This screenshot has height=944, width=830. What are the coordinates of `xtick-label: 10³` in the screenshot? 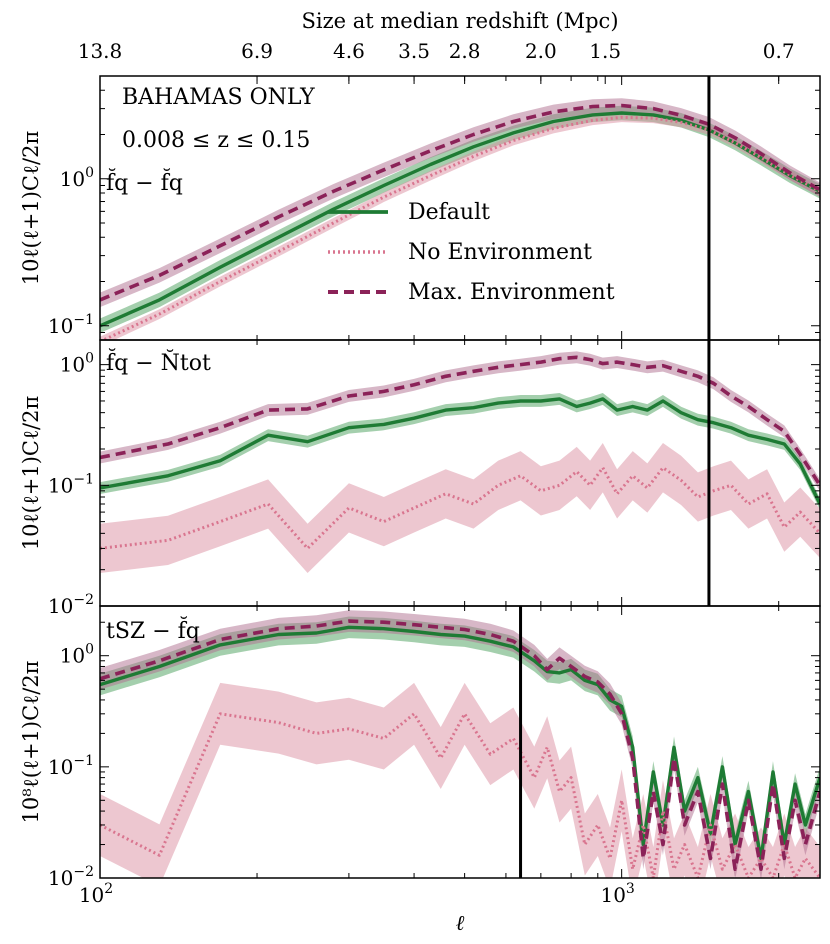 It's located at (617, 894).